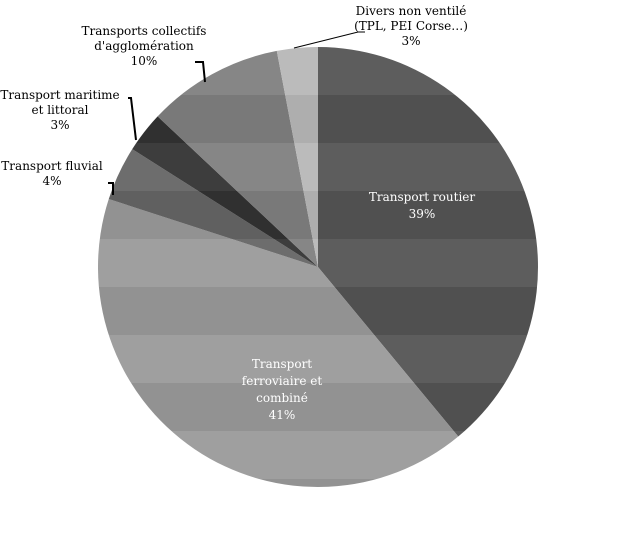 The height and width of the screenshot is (534, 634). Describe the element at coordinates (144, 46) in the screenshot. I see `slice-label: d'agglomération` at that location.